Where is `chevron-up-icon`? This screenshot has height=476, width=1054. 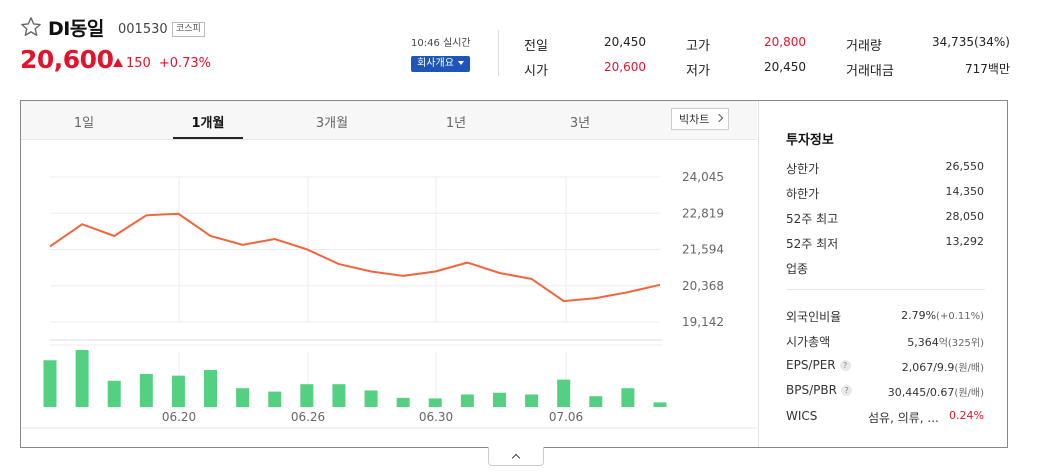 chevron-up-icon is located at coordinates (516, 458).